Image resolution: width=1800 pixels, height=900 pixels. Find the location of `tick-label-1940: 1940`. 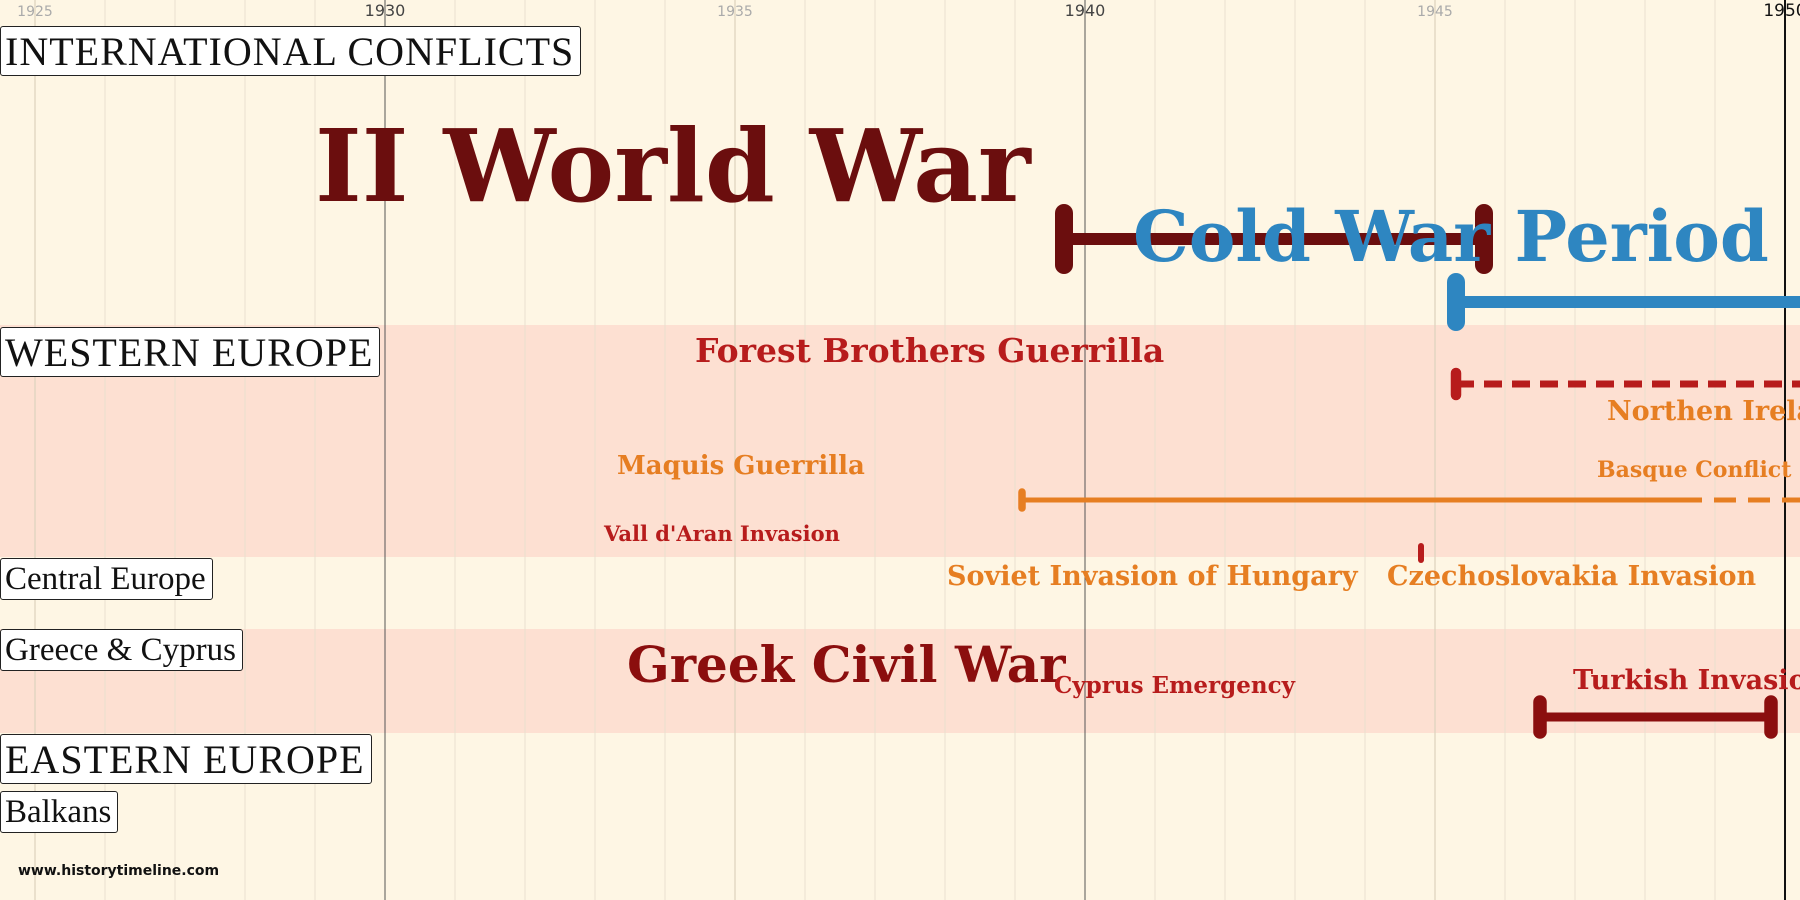

tick-label-1940: 1940 is located at coordinates (1085, 10).